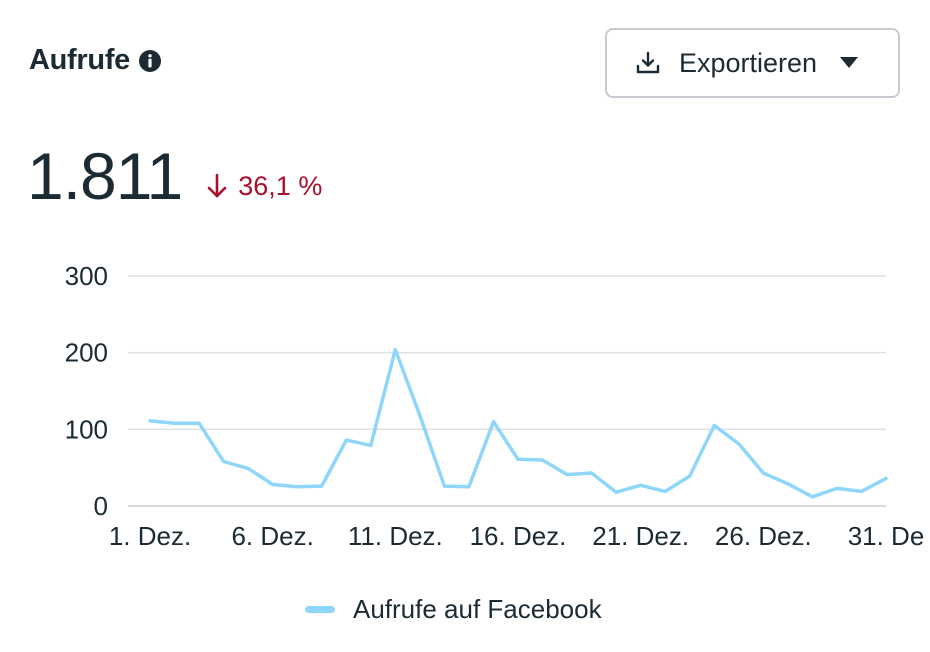 This screenshot has height=652, width=930. I want to click on download-icon, so click(648, 63).